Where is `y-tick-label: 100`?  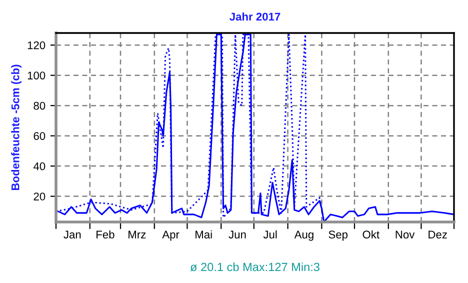
y-tick-label: 100 is located at coordinates (37, 76).